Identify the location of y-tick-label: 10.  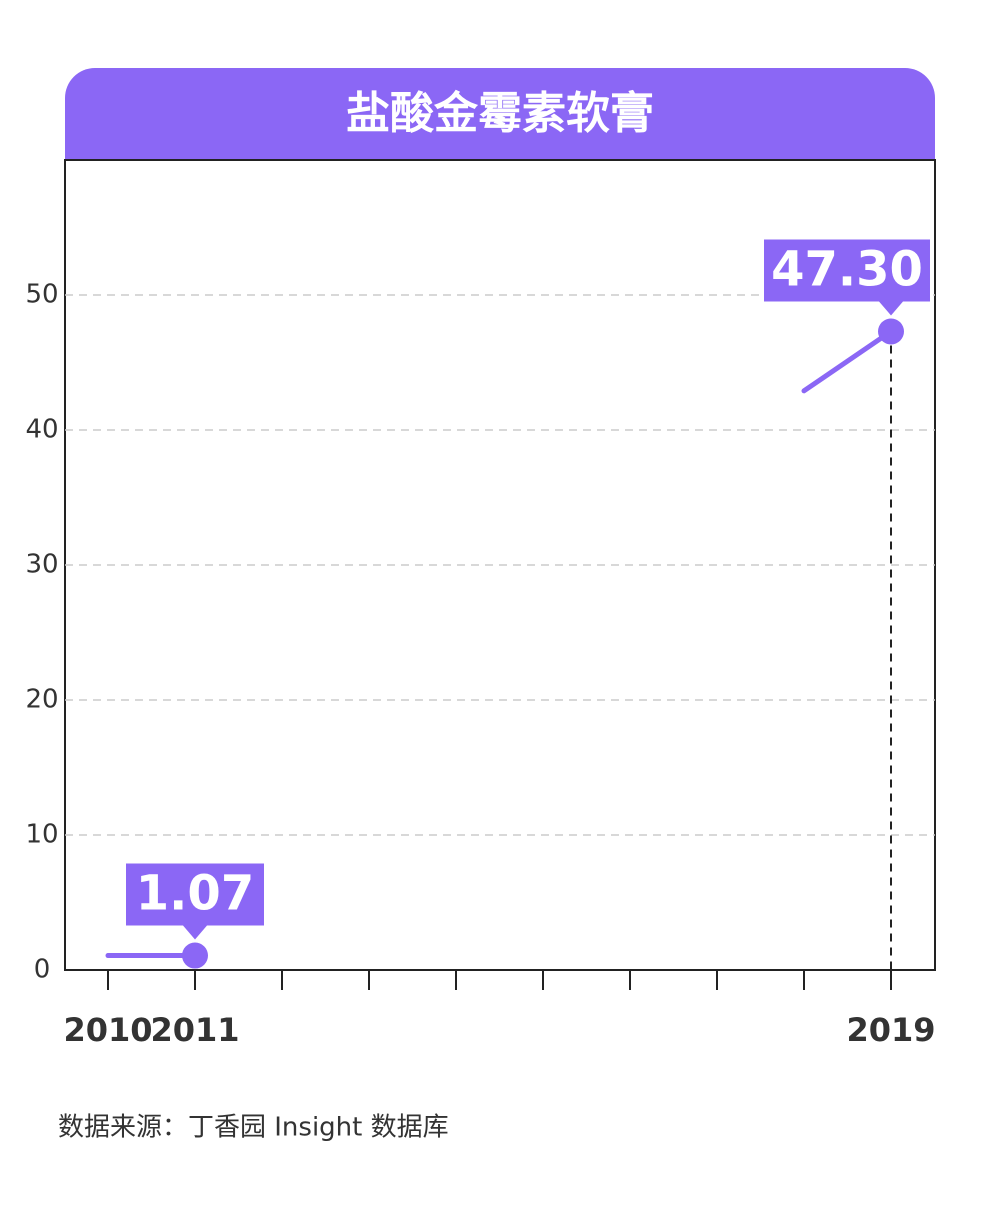
(41, 835).